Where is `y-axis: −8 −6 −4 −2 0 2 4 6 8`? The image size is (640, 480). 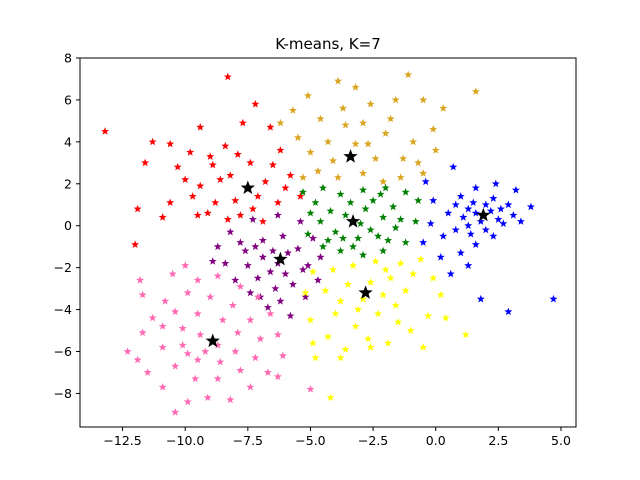
y-axis: −8 −6 −4 −2 0 2 4 6 8 is located at coordinates (67, 226).